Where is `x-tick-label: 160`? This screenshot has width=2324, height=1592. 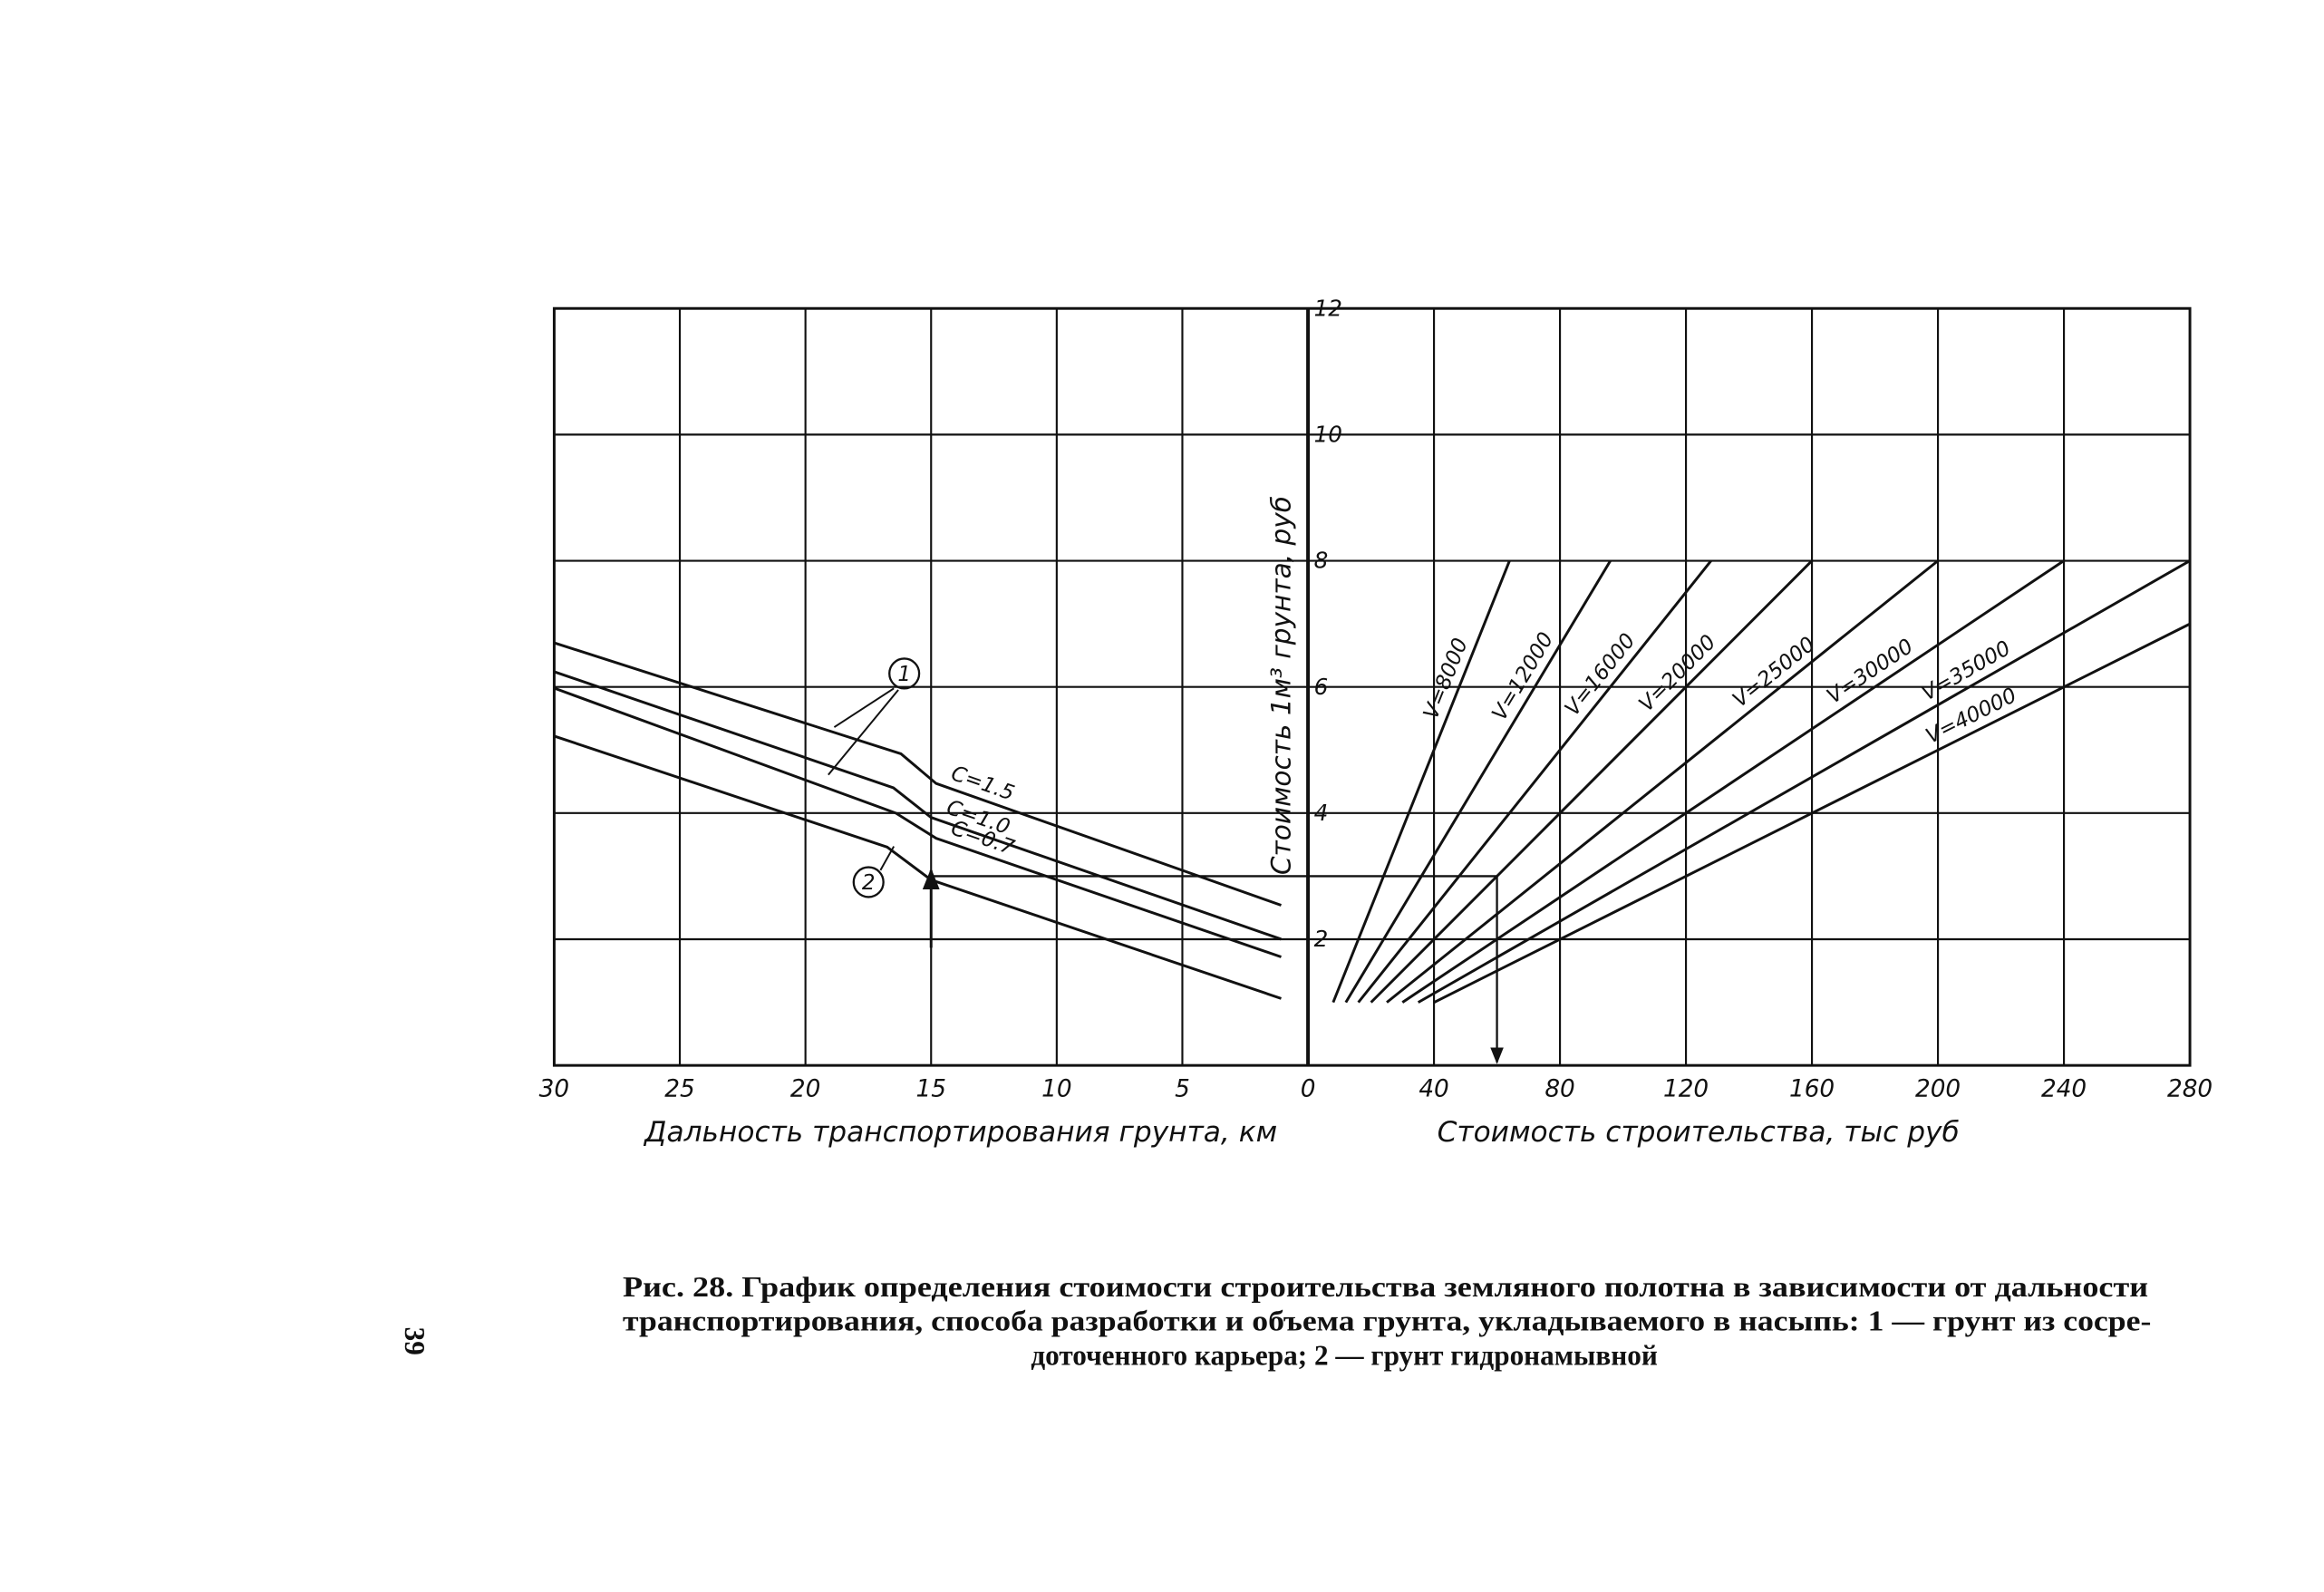
x-tick-label: 160 is located at coordinates (1812, 1089).